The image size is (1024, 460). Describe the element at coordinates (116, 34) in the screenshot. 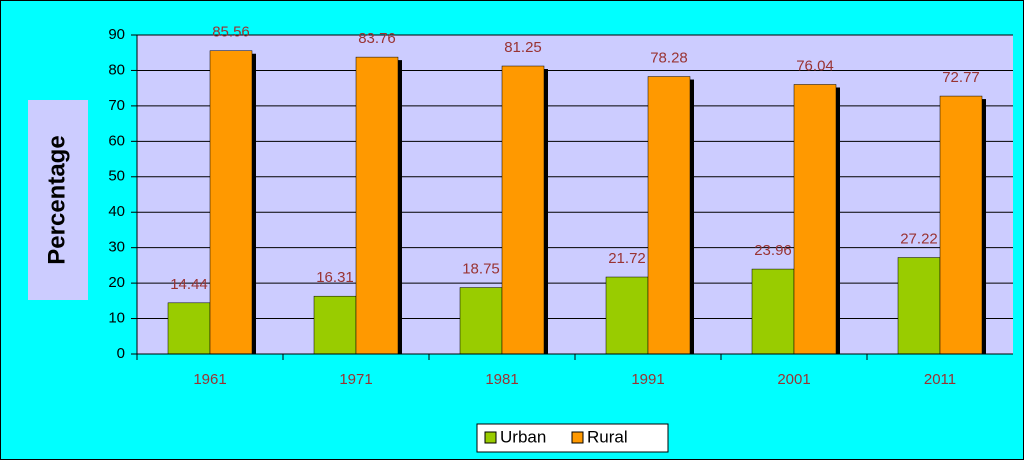

I see `y-tick-label: 90` at that location.